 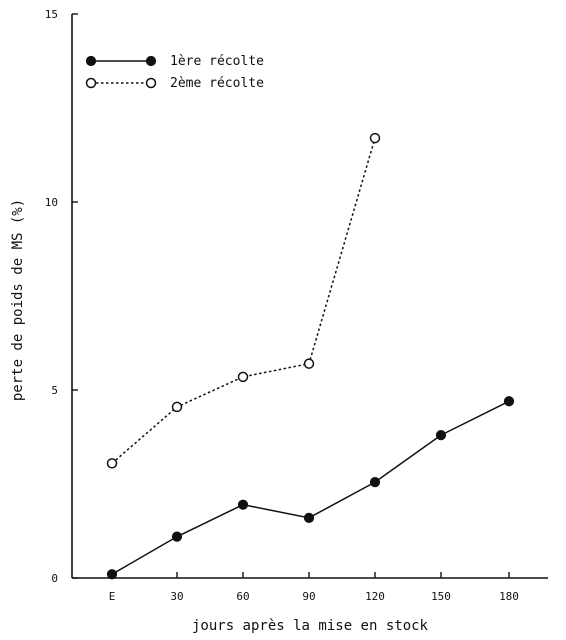 I want to click on y-tick-label: 10, so click(x=51, y=202).